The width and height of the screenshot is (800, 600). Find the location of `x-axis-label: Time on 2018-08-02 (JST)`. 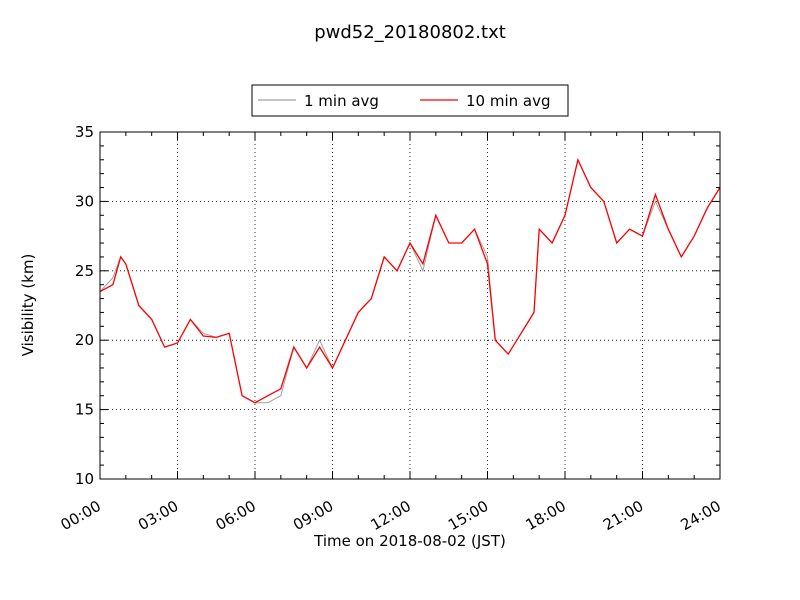

x-axis-label: Time on 2018-08-02 (JST) is located at coordinates (409, 541).